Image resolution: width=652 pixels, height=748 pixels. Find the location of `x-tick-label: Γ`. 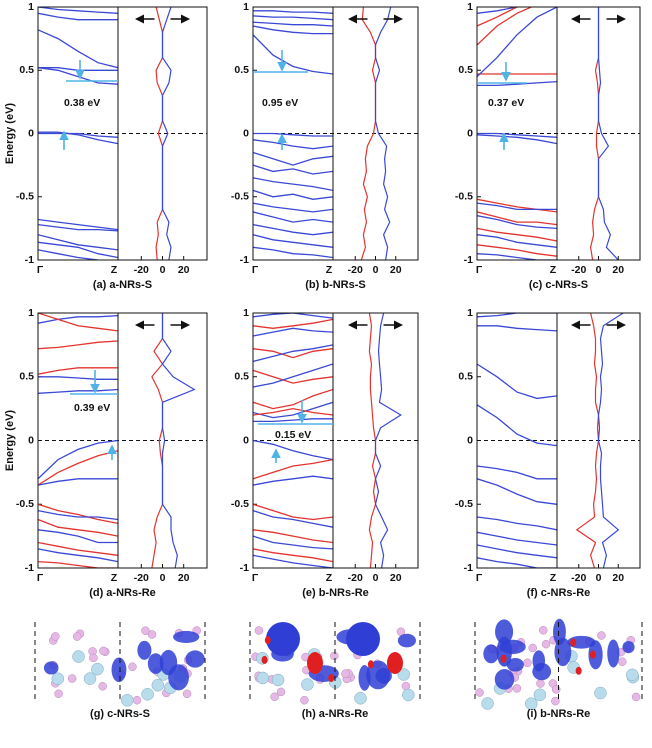

x-tick-label: Γ is located at coordinates (255, 578).